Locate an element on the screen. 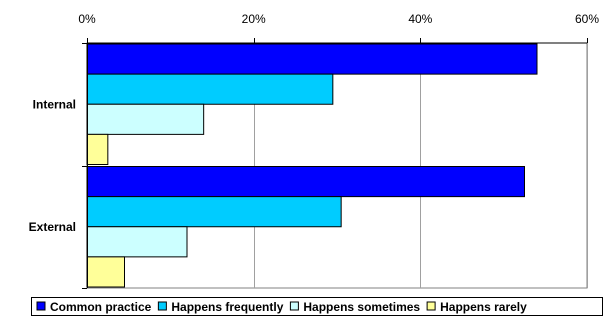 The height and width of the screenshot is (320, 611). x-tick-label-0: 0% is located at coordinates (87, 19).